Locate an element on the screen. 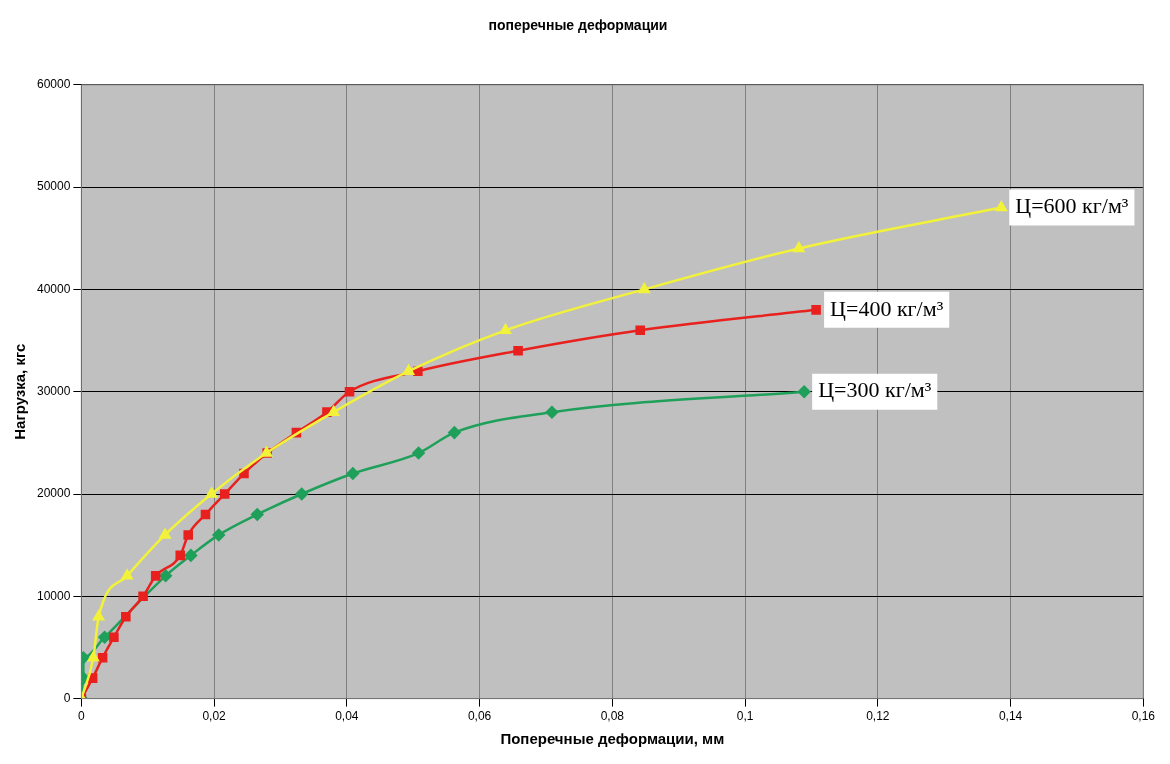 The width and height of the screenshot is (1170, 764). x-tick-label: 0,14 is located at coordinates (1010, 716).